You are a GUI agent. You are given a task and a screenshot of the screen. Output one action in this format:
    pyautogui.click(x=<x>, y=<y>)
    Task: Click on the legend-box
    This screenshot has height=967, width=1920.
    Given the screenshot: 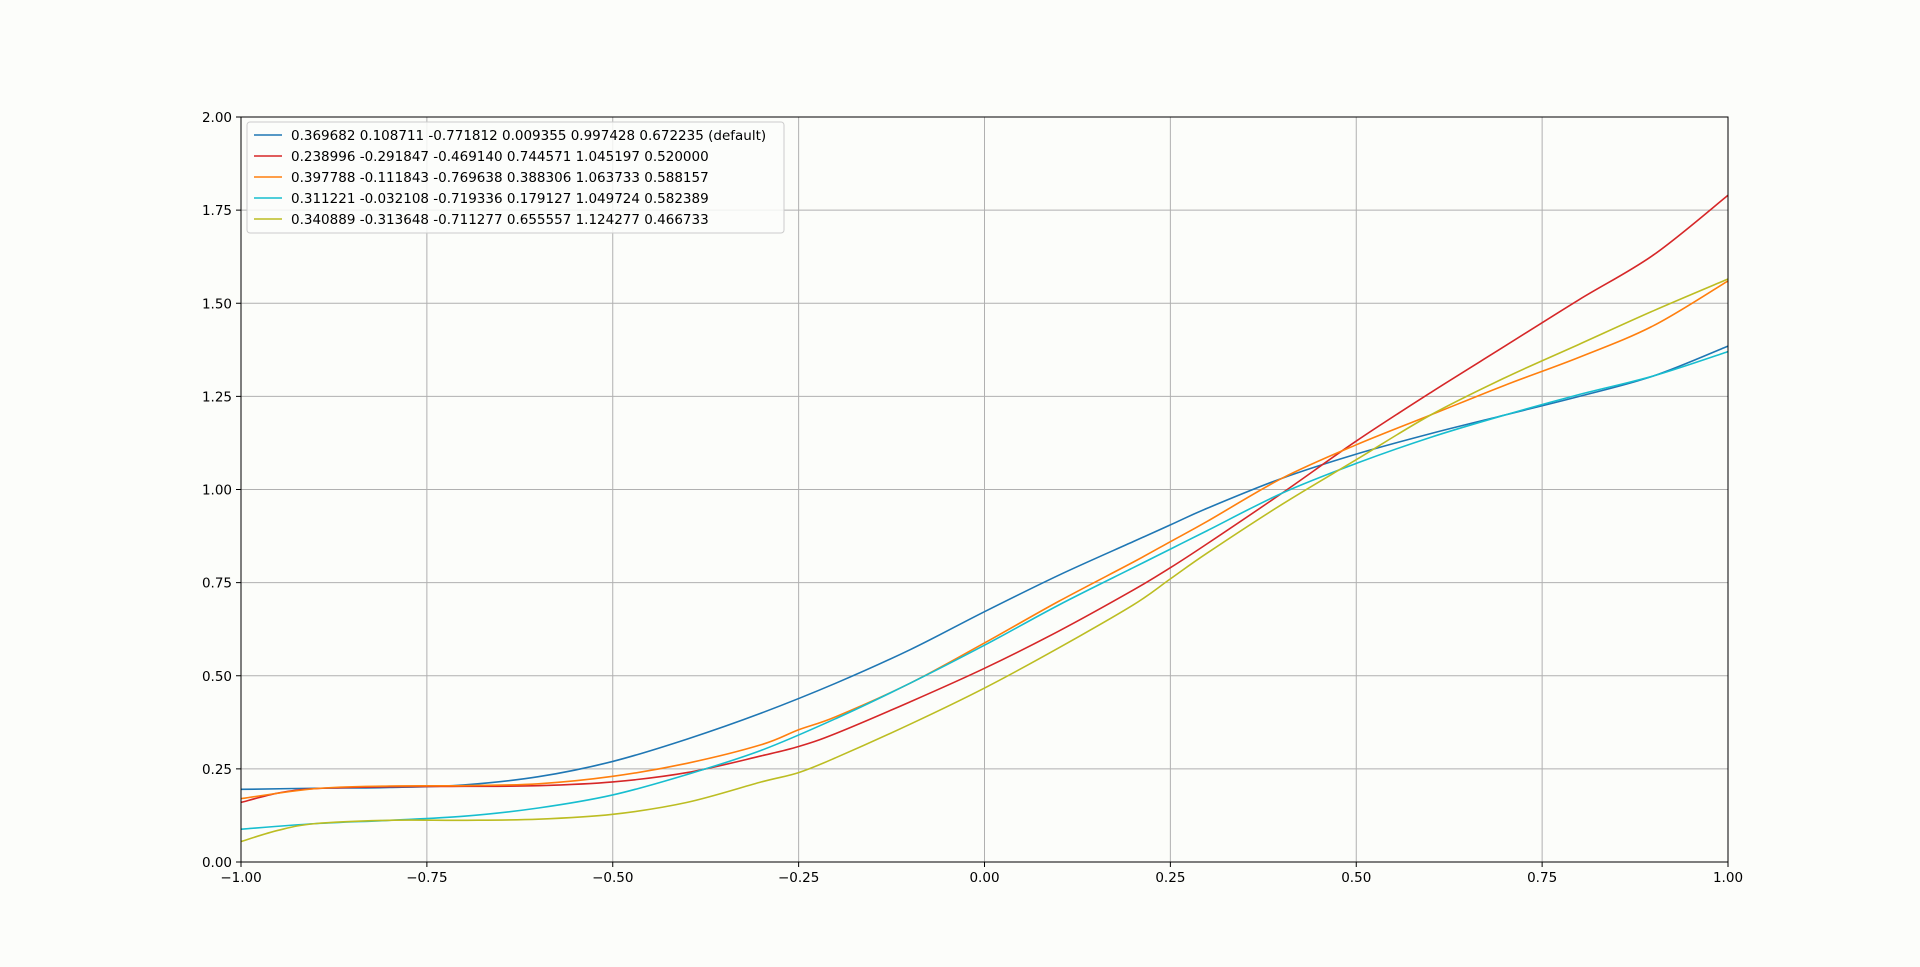 What is the action you would take?
    pyautogui.click(x=515, y=177)
    